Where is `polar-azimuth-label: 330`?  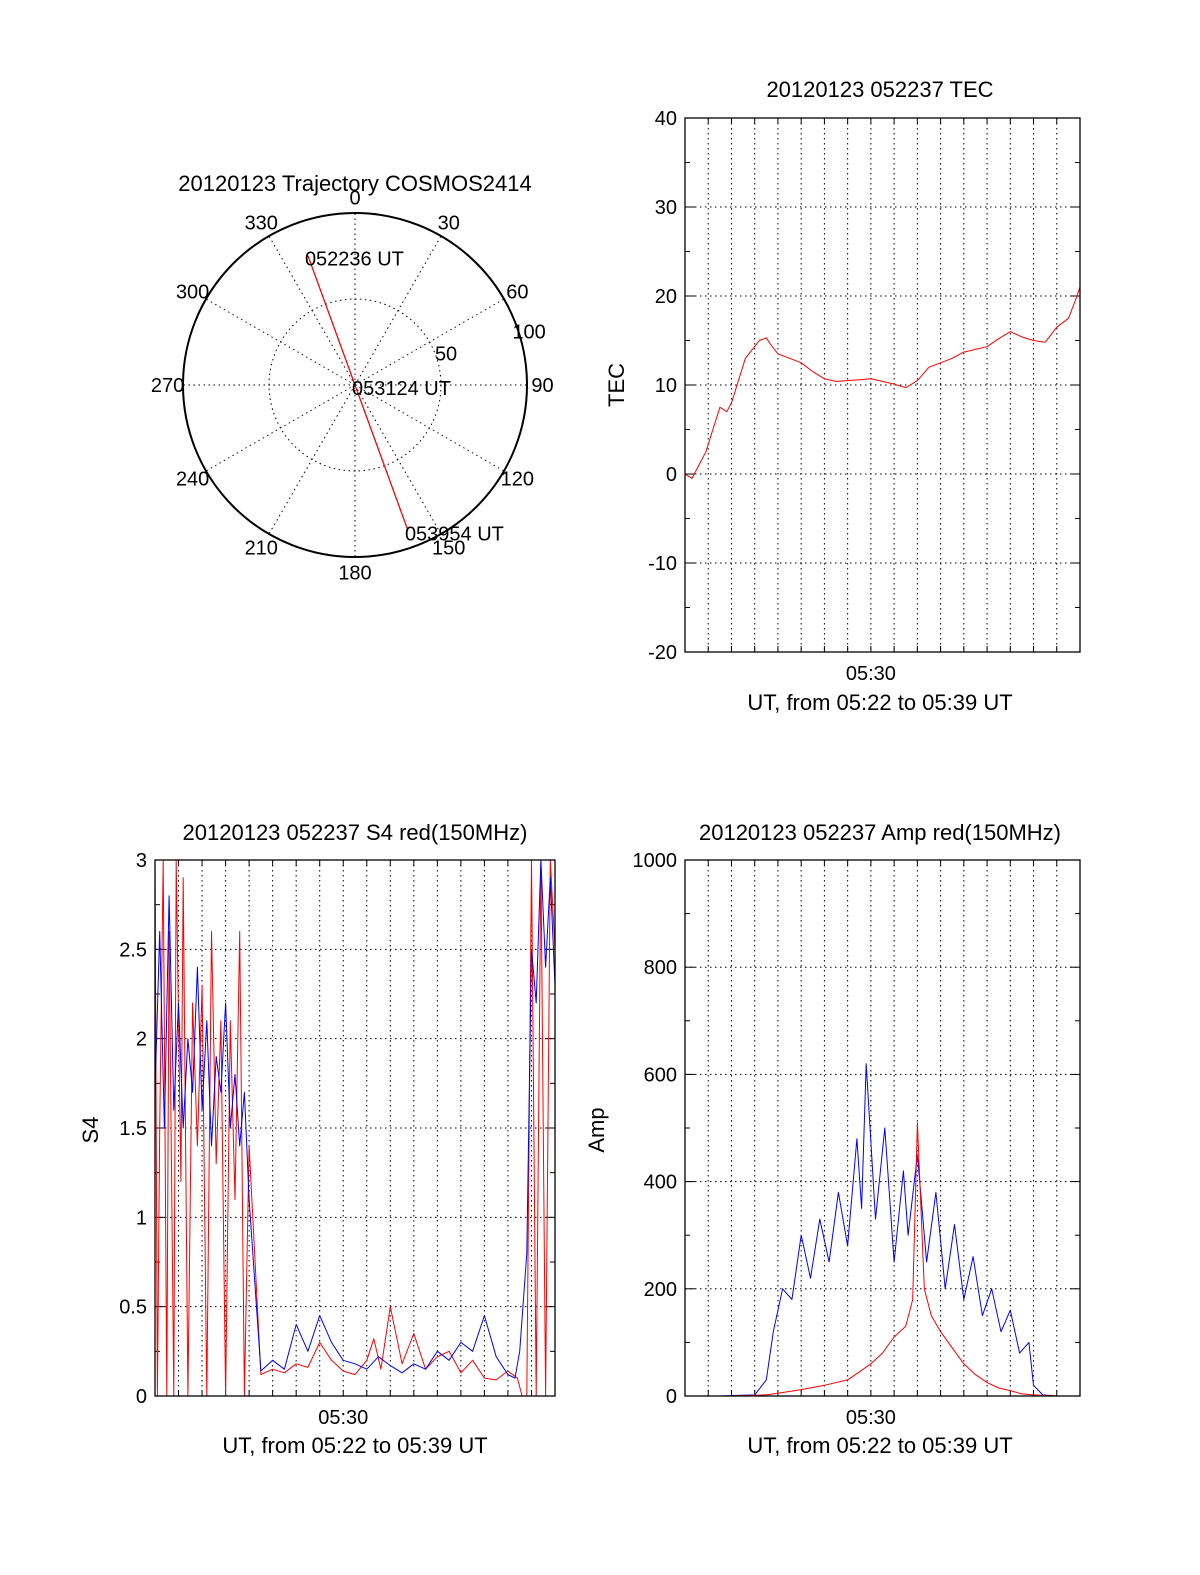 polar-azimuth-label: 330 is located at coordinates (261, 224).